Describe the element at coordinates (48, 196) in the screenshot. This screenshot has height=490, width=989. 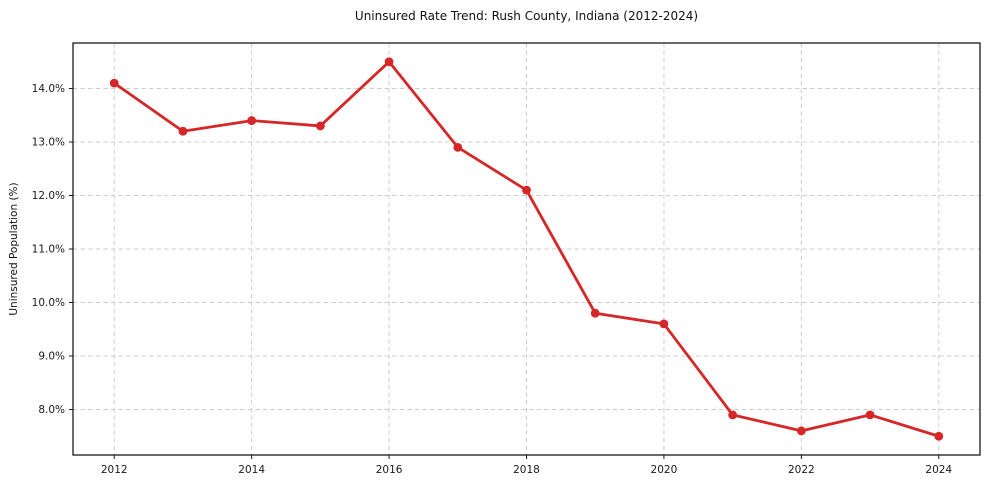
I see `y-tick-label: 12.0%` at that location.